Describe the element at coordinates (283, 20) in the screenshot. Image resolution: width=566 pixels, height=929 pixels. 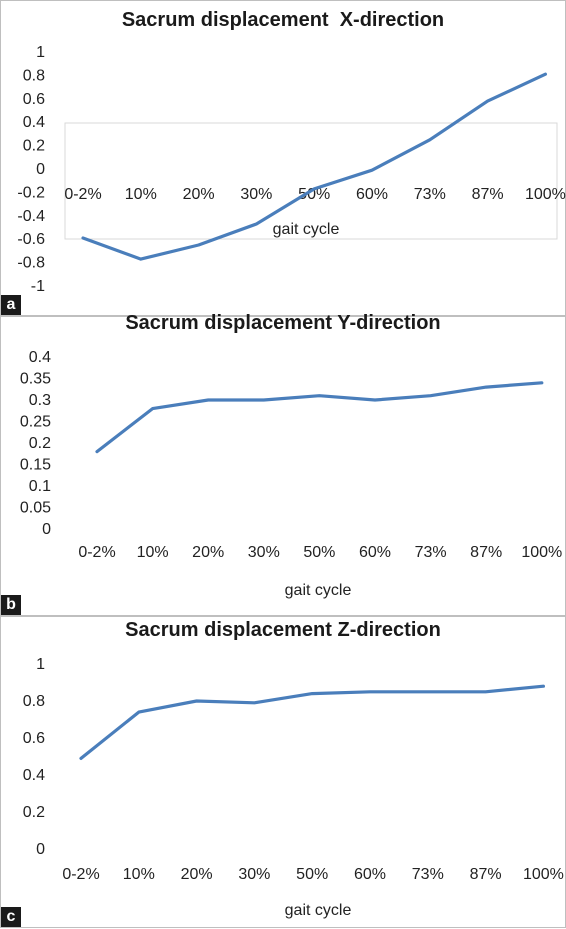
I see `chart-title: Sacrum displacement X-direction` at that location.